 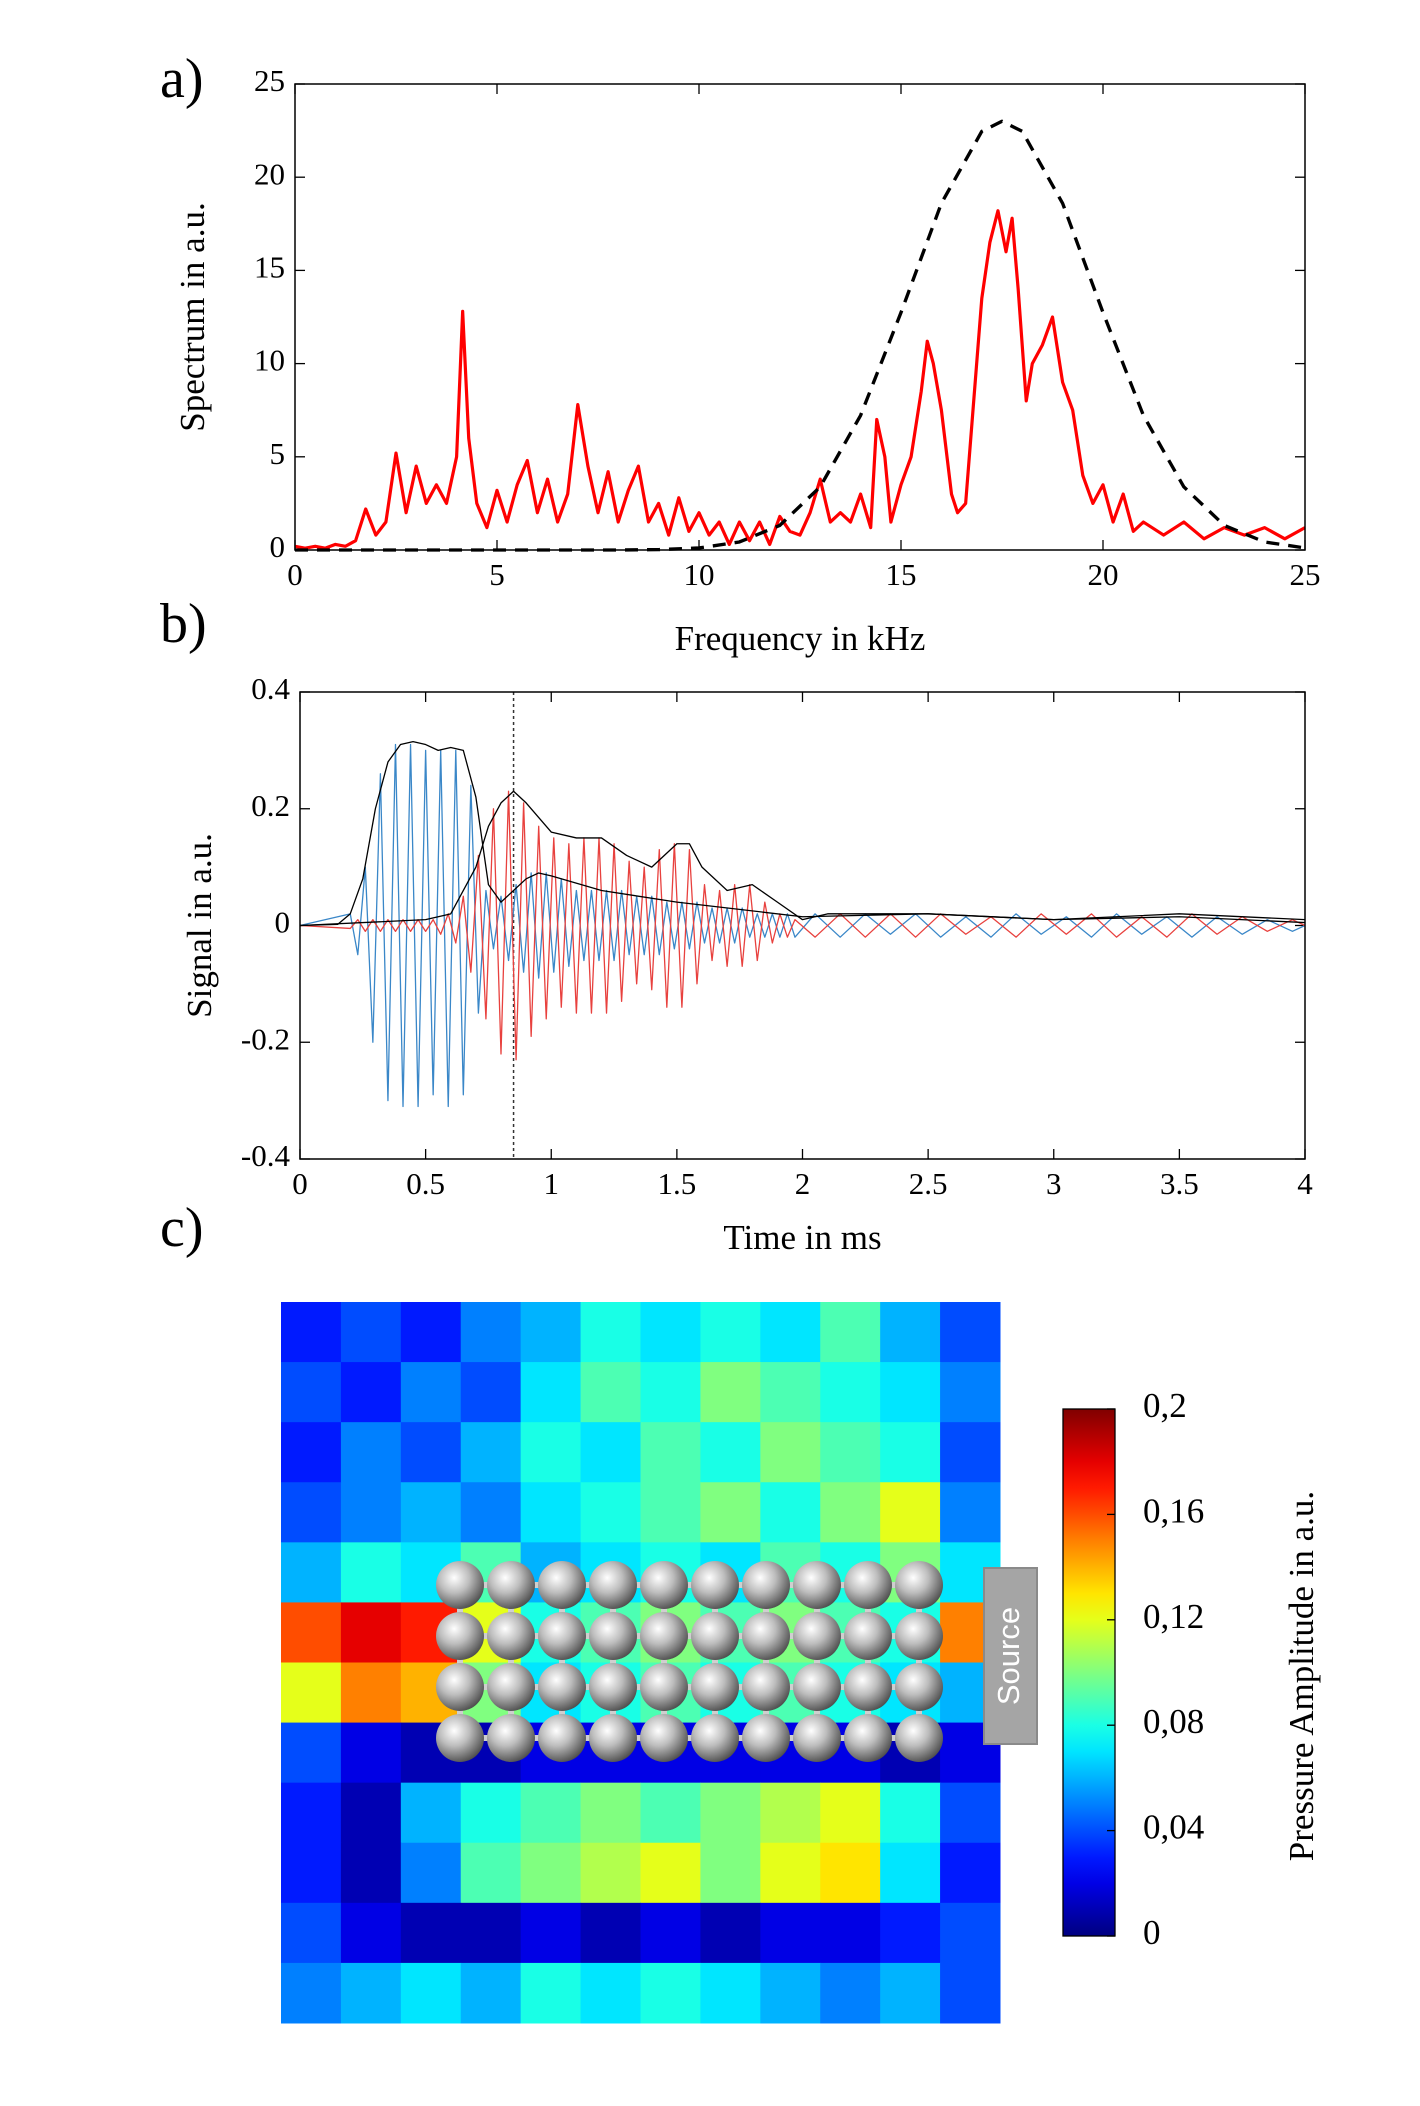 What do you see at coordinates (283, 922) in the screenshot?
I see `y-tick-label: 0` at bounding box center [283, 922].